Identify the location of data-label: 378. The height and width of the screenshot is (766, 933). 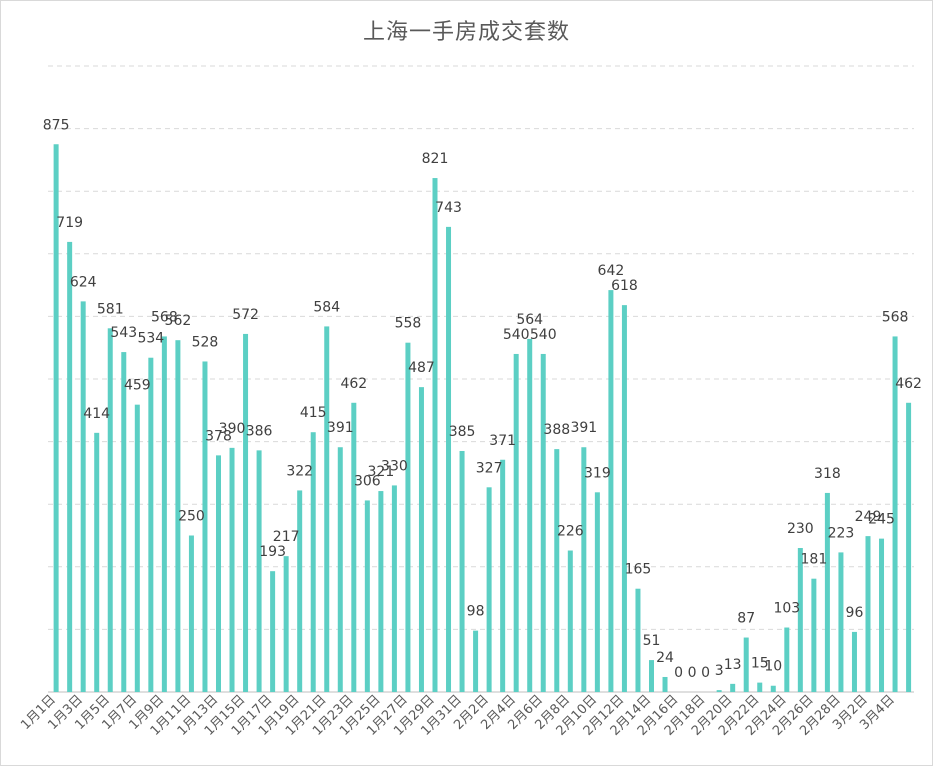
(218, 436).